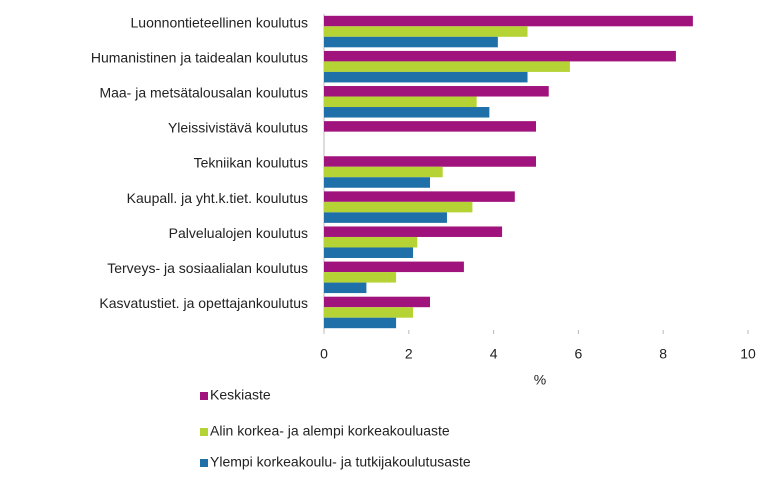 This screenshot has width=761, height=479. Describe the element at coordinates (203, 92) in the screenshot. I see `y-tick-label: Maa- ja metsätalousalan koulutus` at that location.